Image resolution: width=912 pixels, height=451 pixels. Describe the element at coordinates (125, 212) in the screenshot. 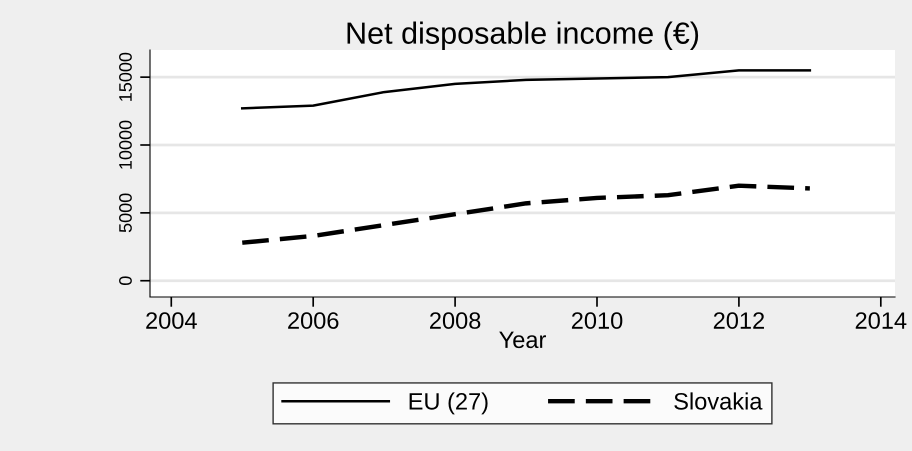

I see `y-tick-label: 5000` at that location.